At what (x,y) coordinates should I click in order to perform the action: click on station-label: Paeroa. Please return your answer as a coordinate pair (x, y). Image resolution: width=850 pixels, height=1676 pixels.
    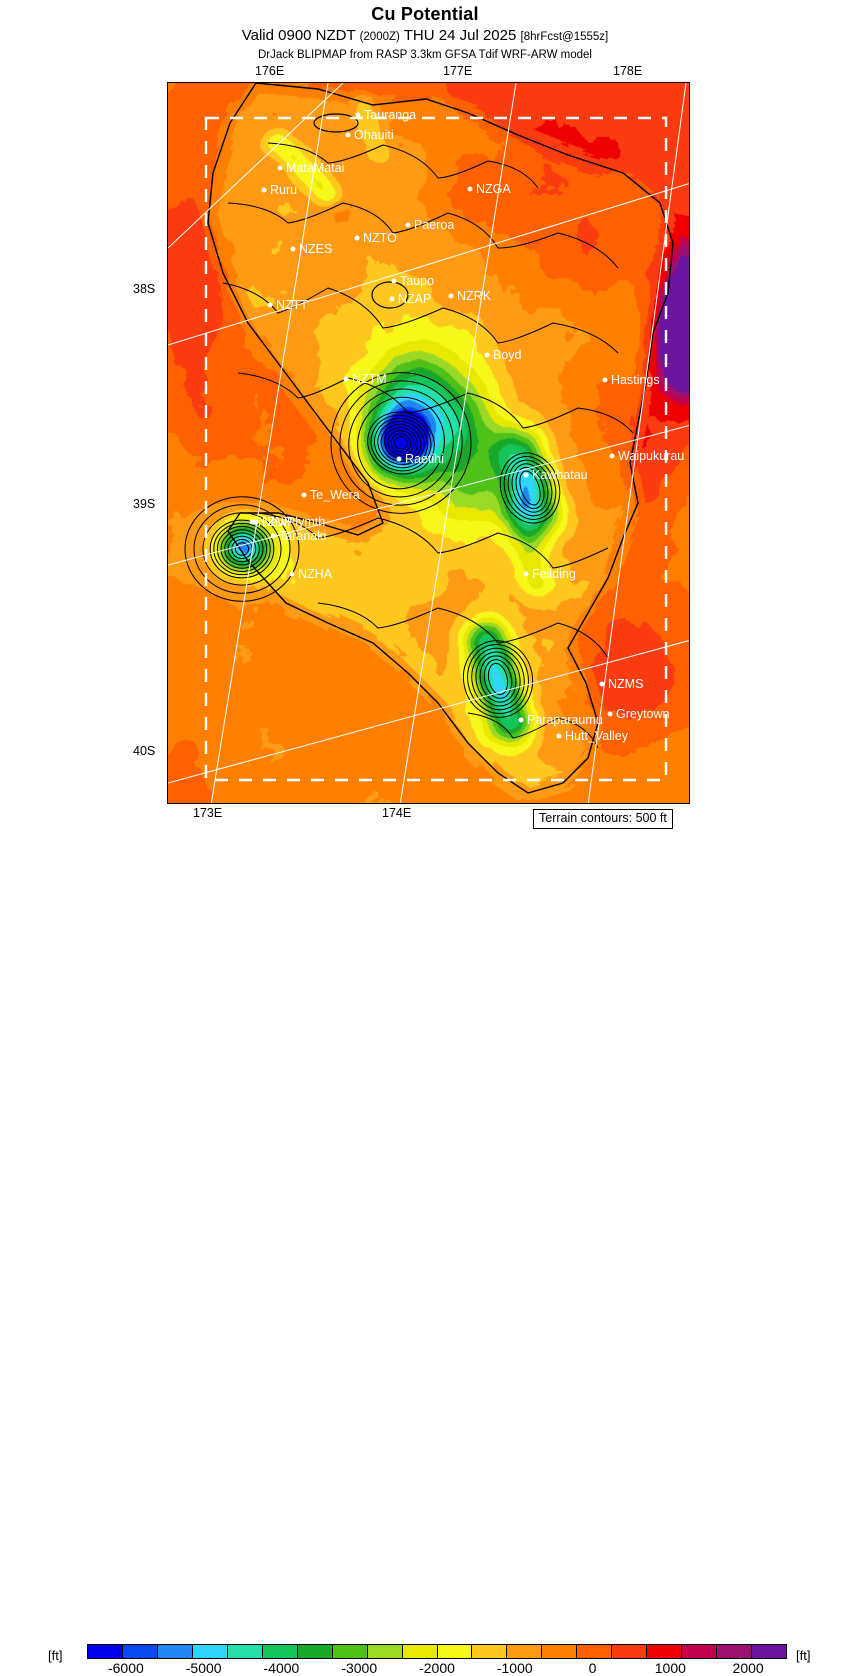
    Looking at the image, I should click on (434, 225).